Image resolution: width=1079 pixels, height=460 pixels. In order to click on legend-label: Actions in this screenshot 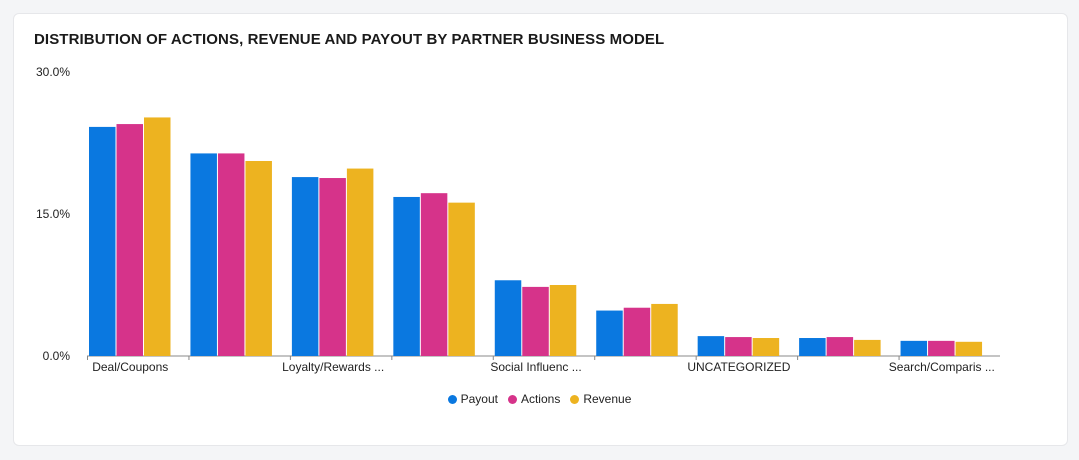, I will do `click(540, 399)`.